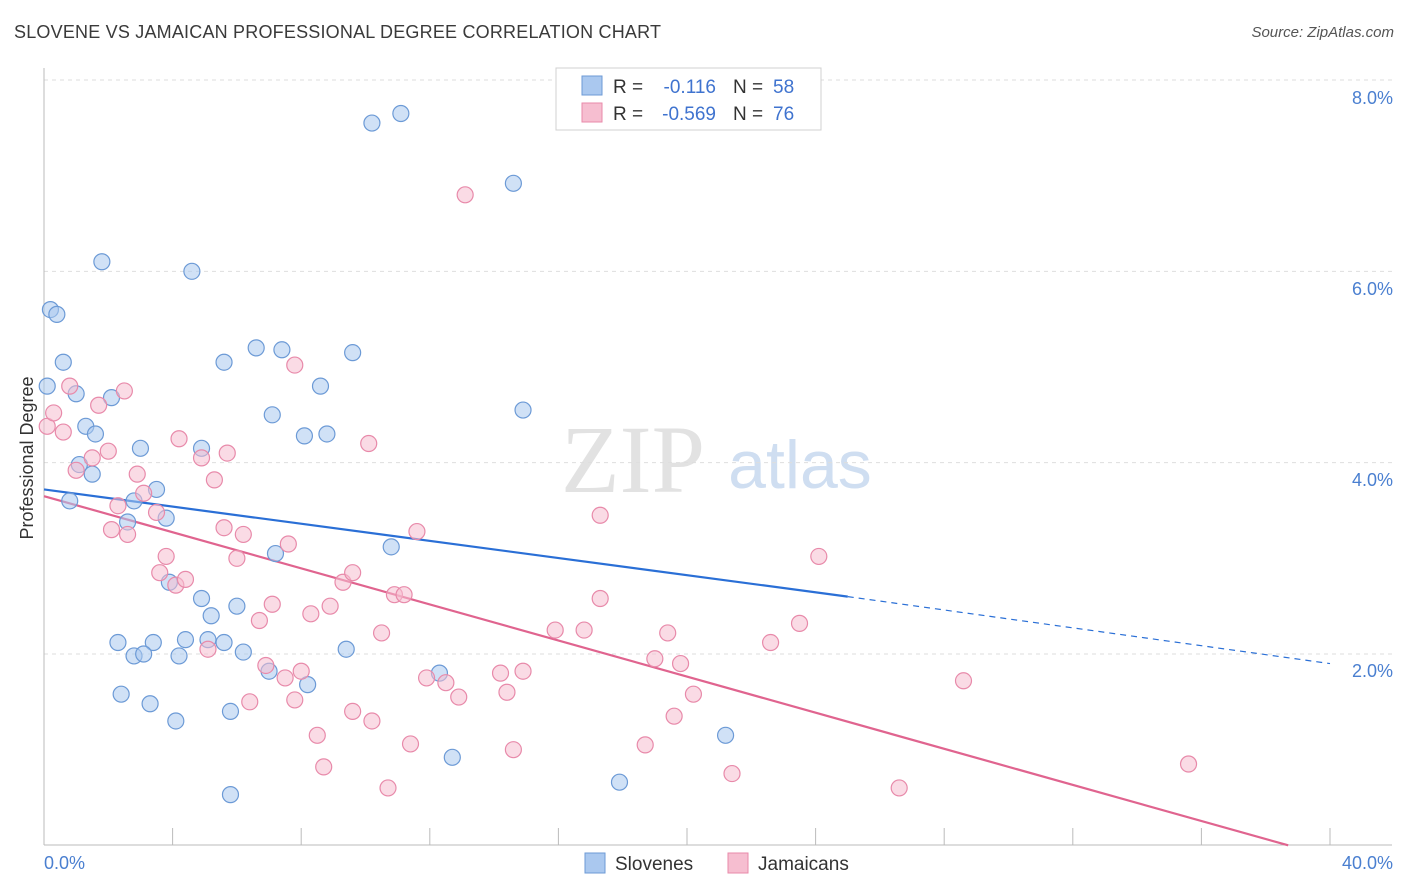 This screenshot has width=1406, height=892. What do you see at coordinates (445, 543) in the screenshot?
I see `trend-line-slovenes` at bounding box center [445, 543].